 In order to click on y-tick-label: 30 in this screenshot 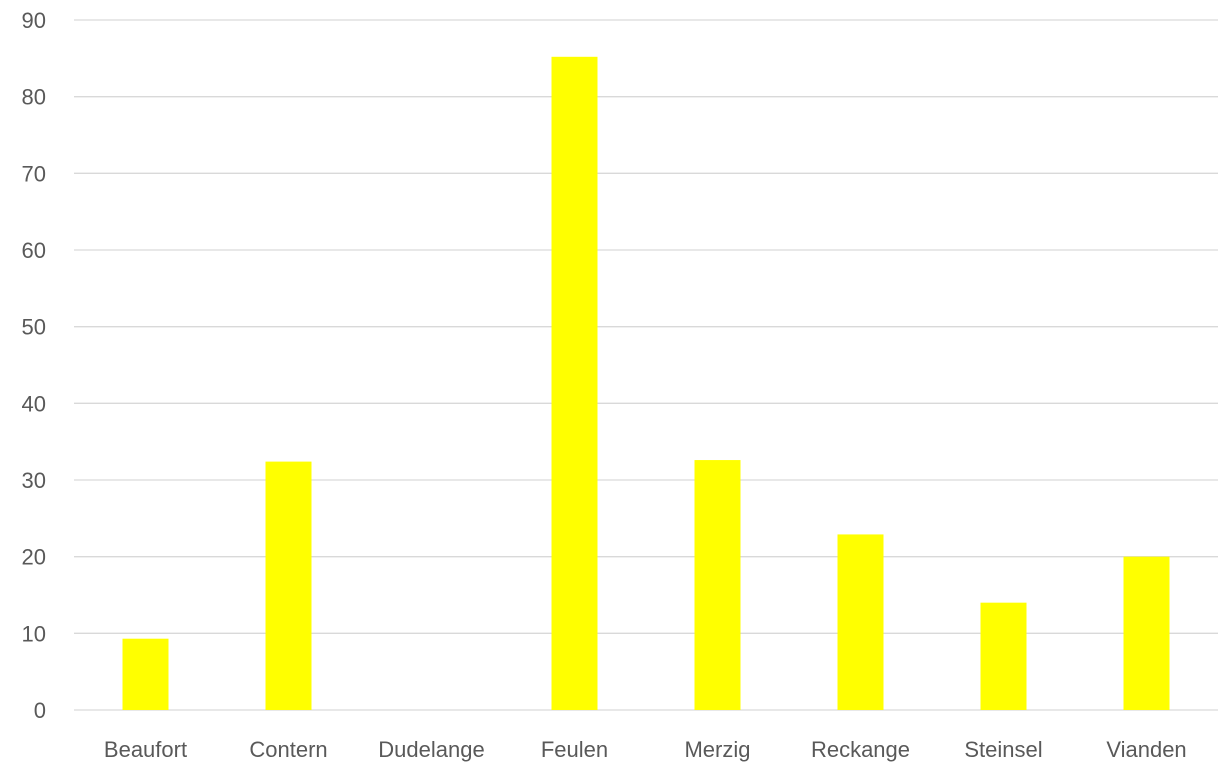, I will do `click(34, 480)`.